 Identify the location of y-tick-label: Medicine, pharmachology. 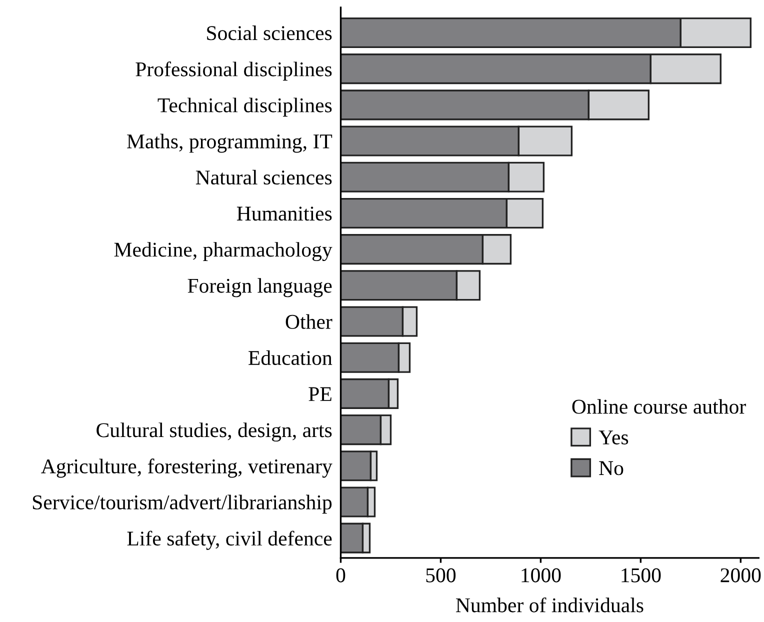
(223, 252).